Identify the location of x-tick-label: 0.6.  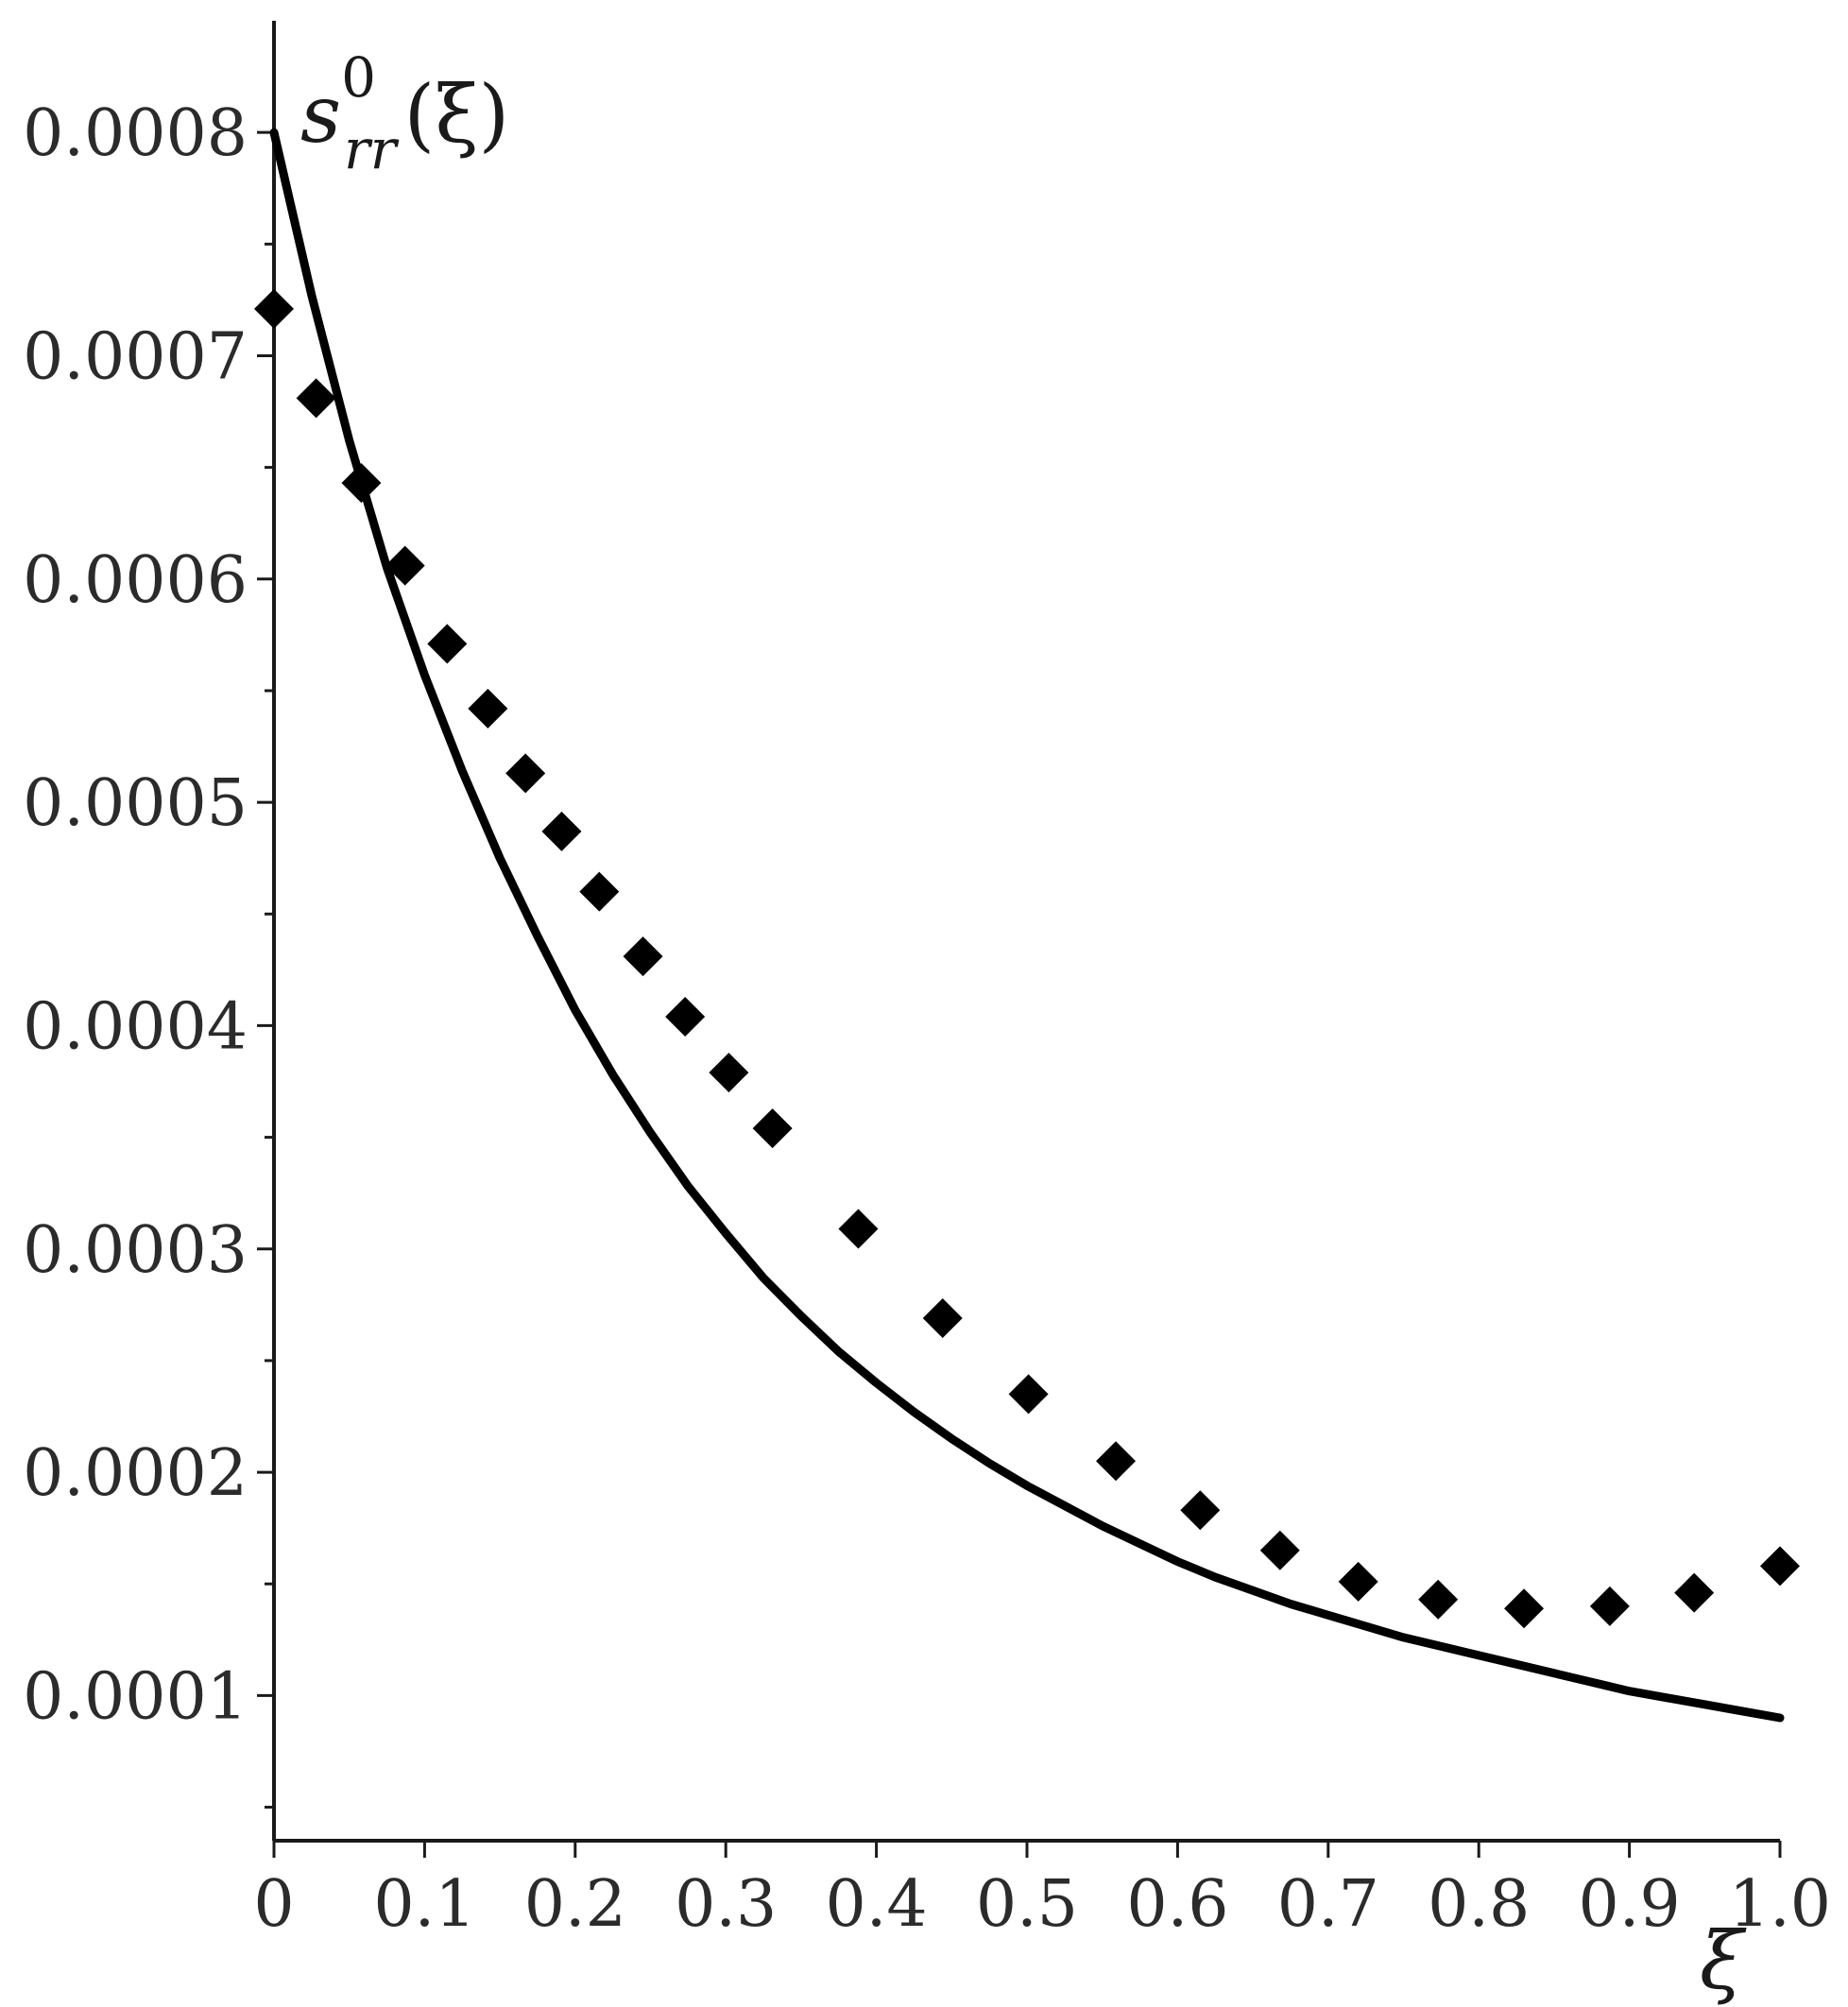
(1177, 1904).